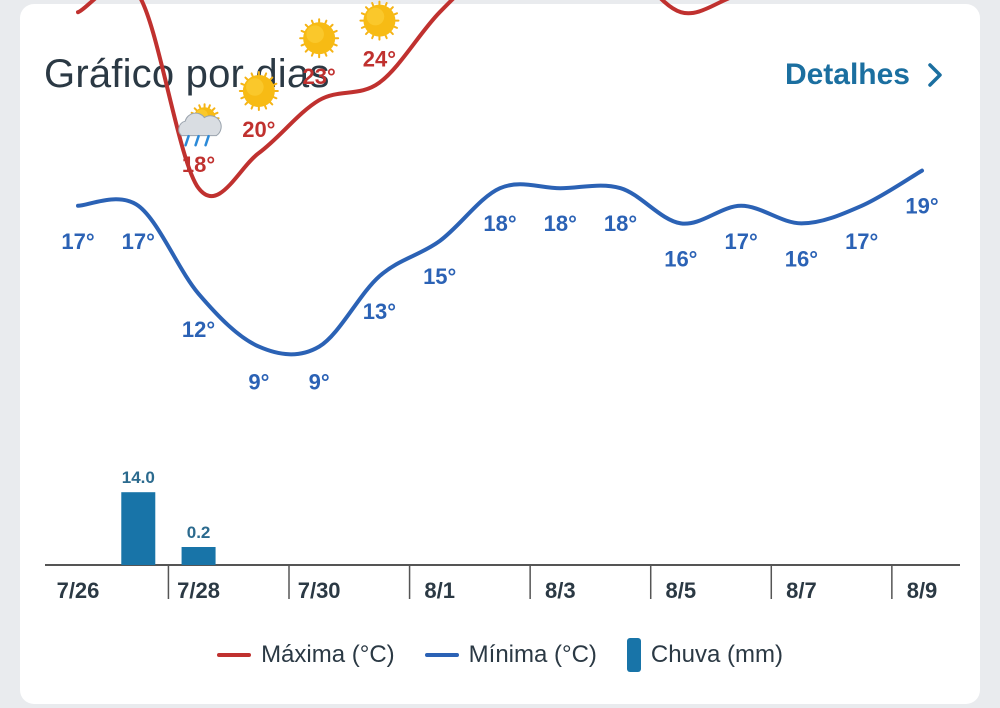 This screenshot has width=1000, height=708. Describe the element at coordinates (328, 654) in the screenshot. I see `legend-label-max: Máxima (°C)` at that location.